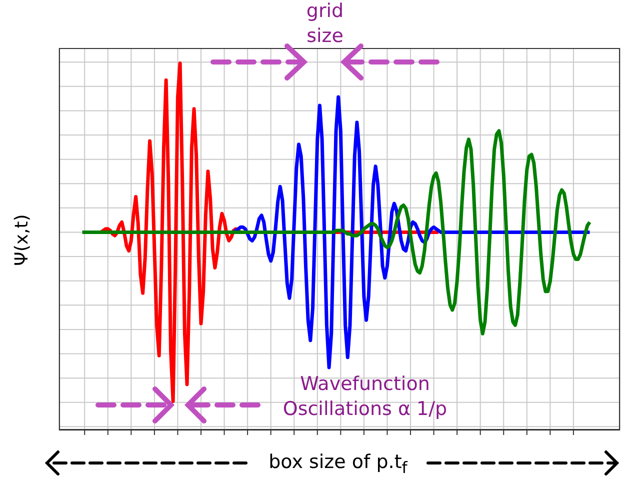 This screenshot has width=622, height=488. I want to click on x-axis-title: box size of p.t$_{f}$, so click(338, 464).